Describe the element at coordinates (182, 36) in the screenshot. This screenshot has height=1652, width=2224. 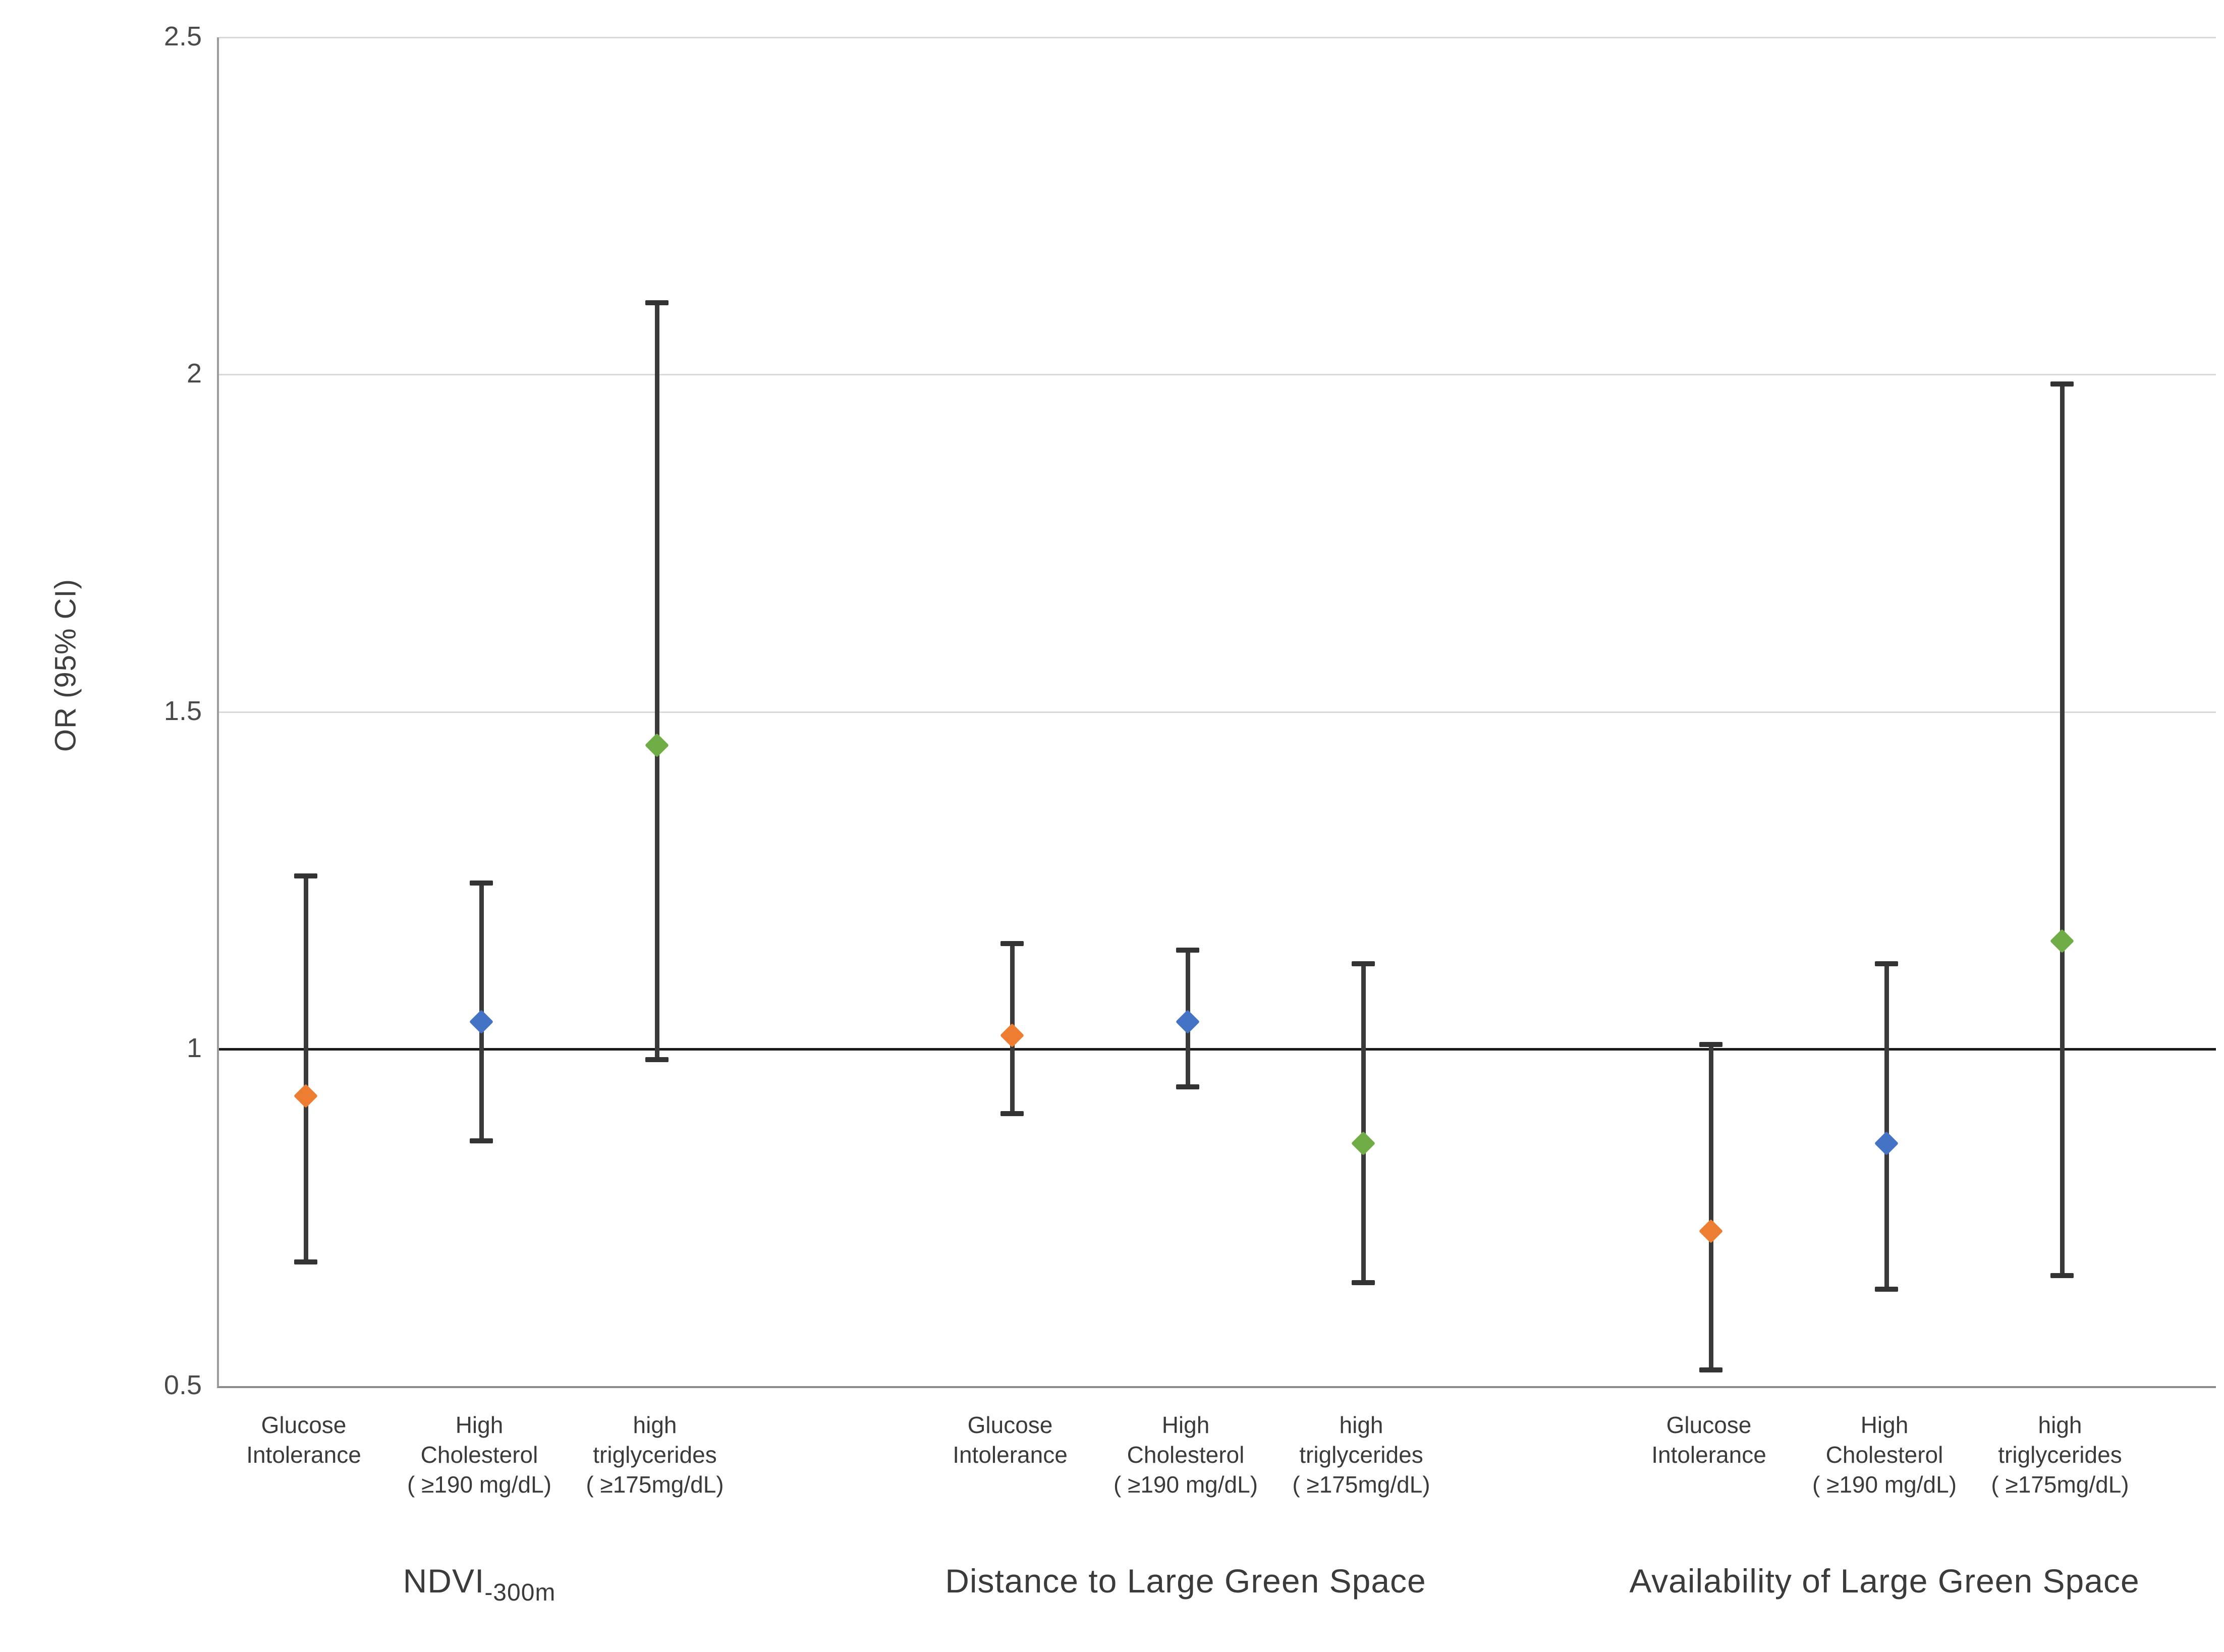
I see `y-tick-label-2.5: 2.5` at that location.